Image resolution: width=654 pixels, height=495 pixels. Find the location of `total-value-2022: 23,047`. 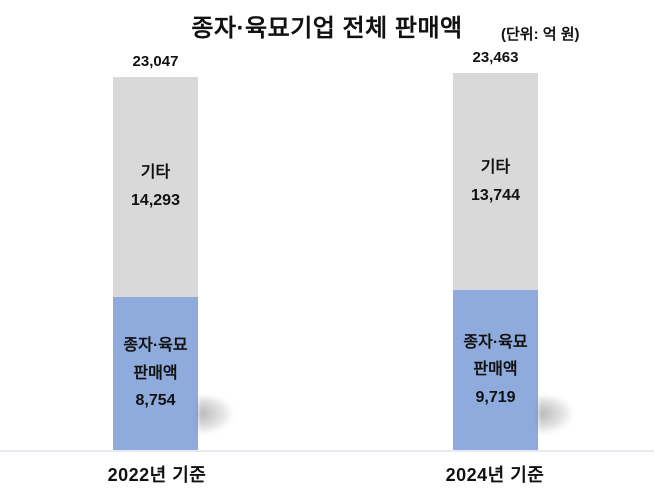

total-value-2022: 23,047 is located at coordinates (155, 61).